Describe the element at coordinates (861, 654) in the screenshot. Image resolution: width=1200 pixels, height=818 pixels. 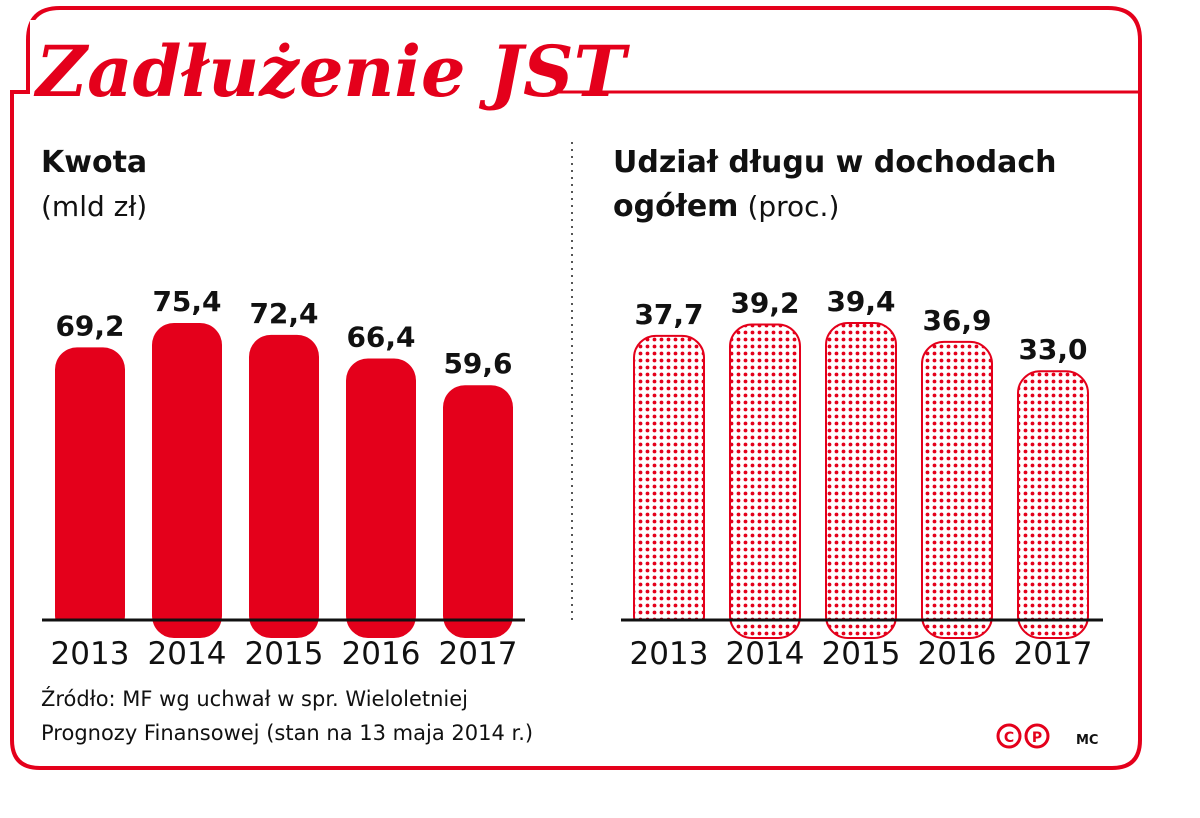
I see `right-tick-label-2015: 2015` at that location.